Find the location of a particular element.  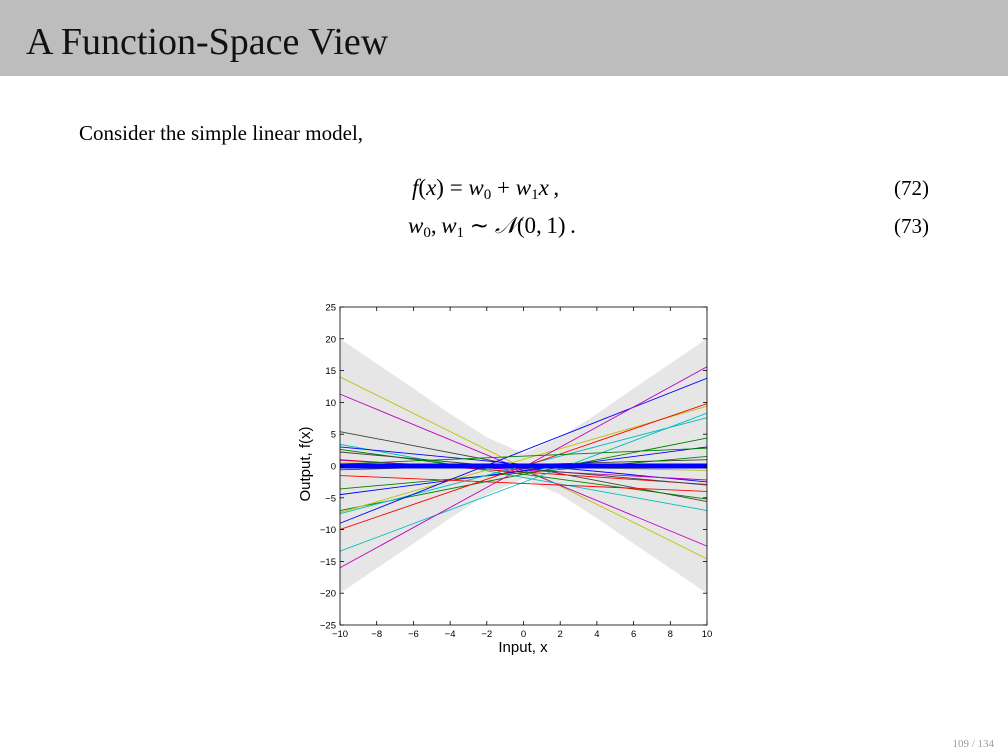

y-tick-label: 25 is located at coordinates (330, 308).